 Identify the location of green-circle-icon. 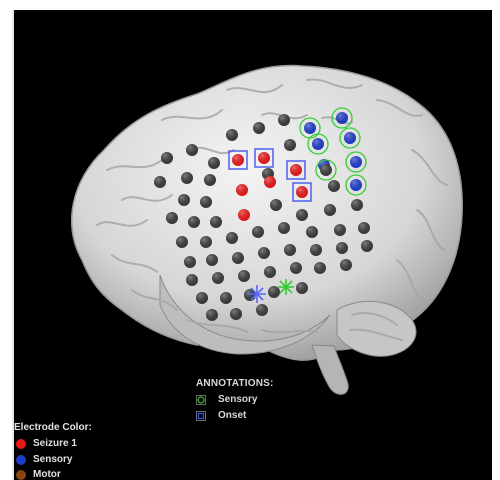
(201, 399).